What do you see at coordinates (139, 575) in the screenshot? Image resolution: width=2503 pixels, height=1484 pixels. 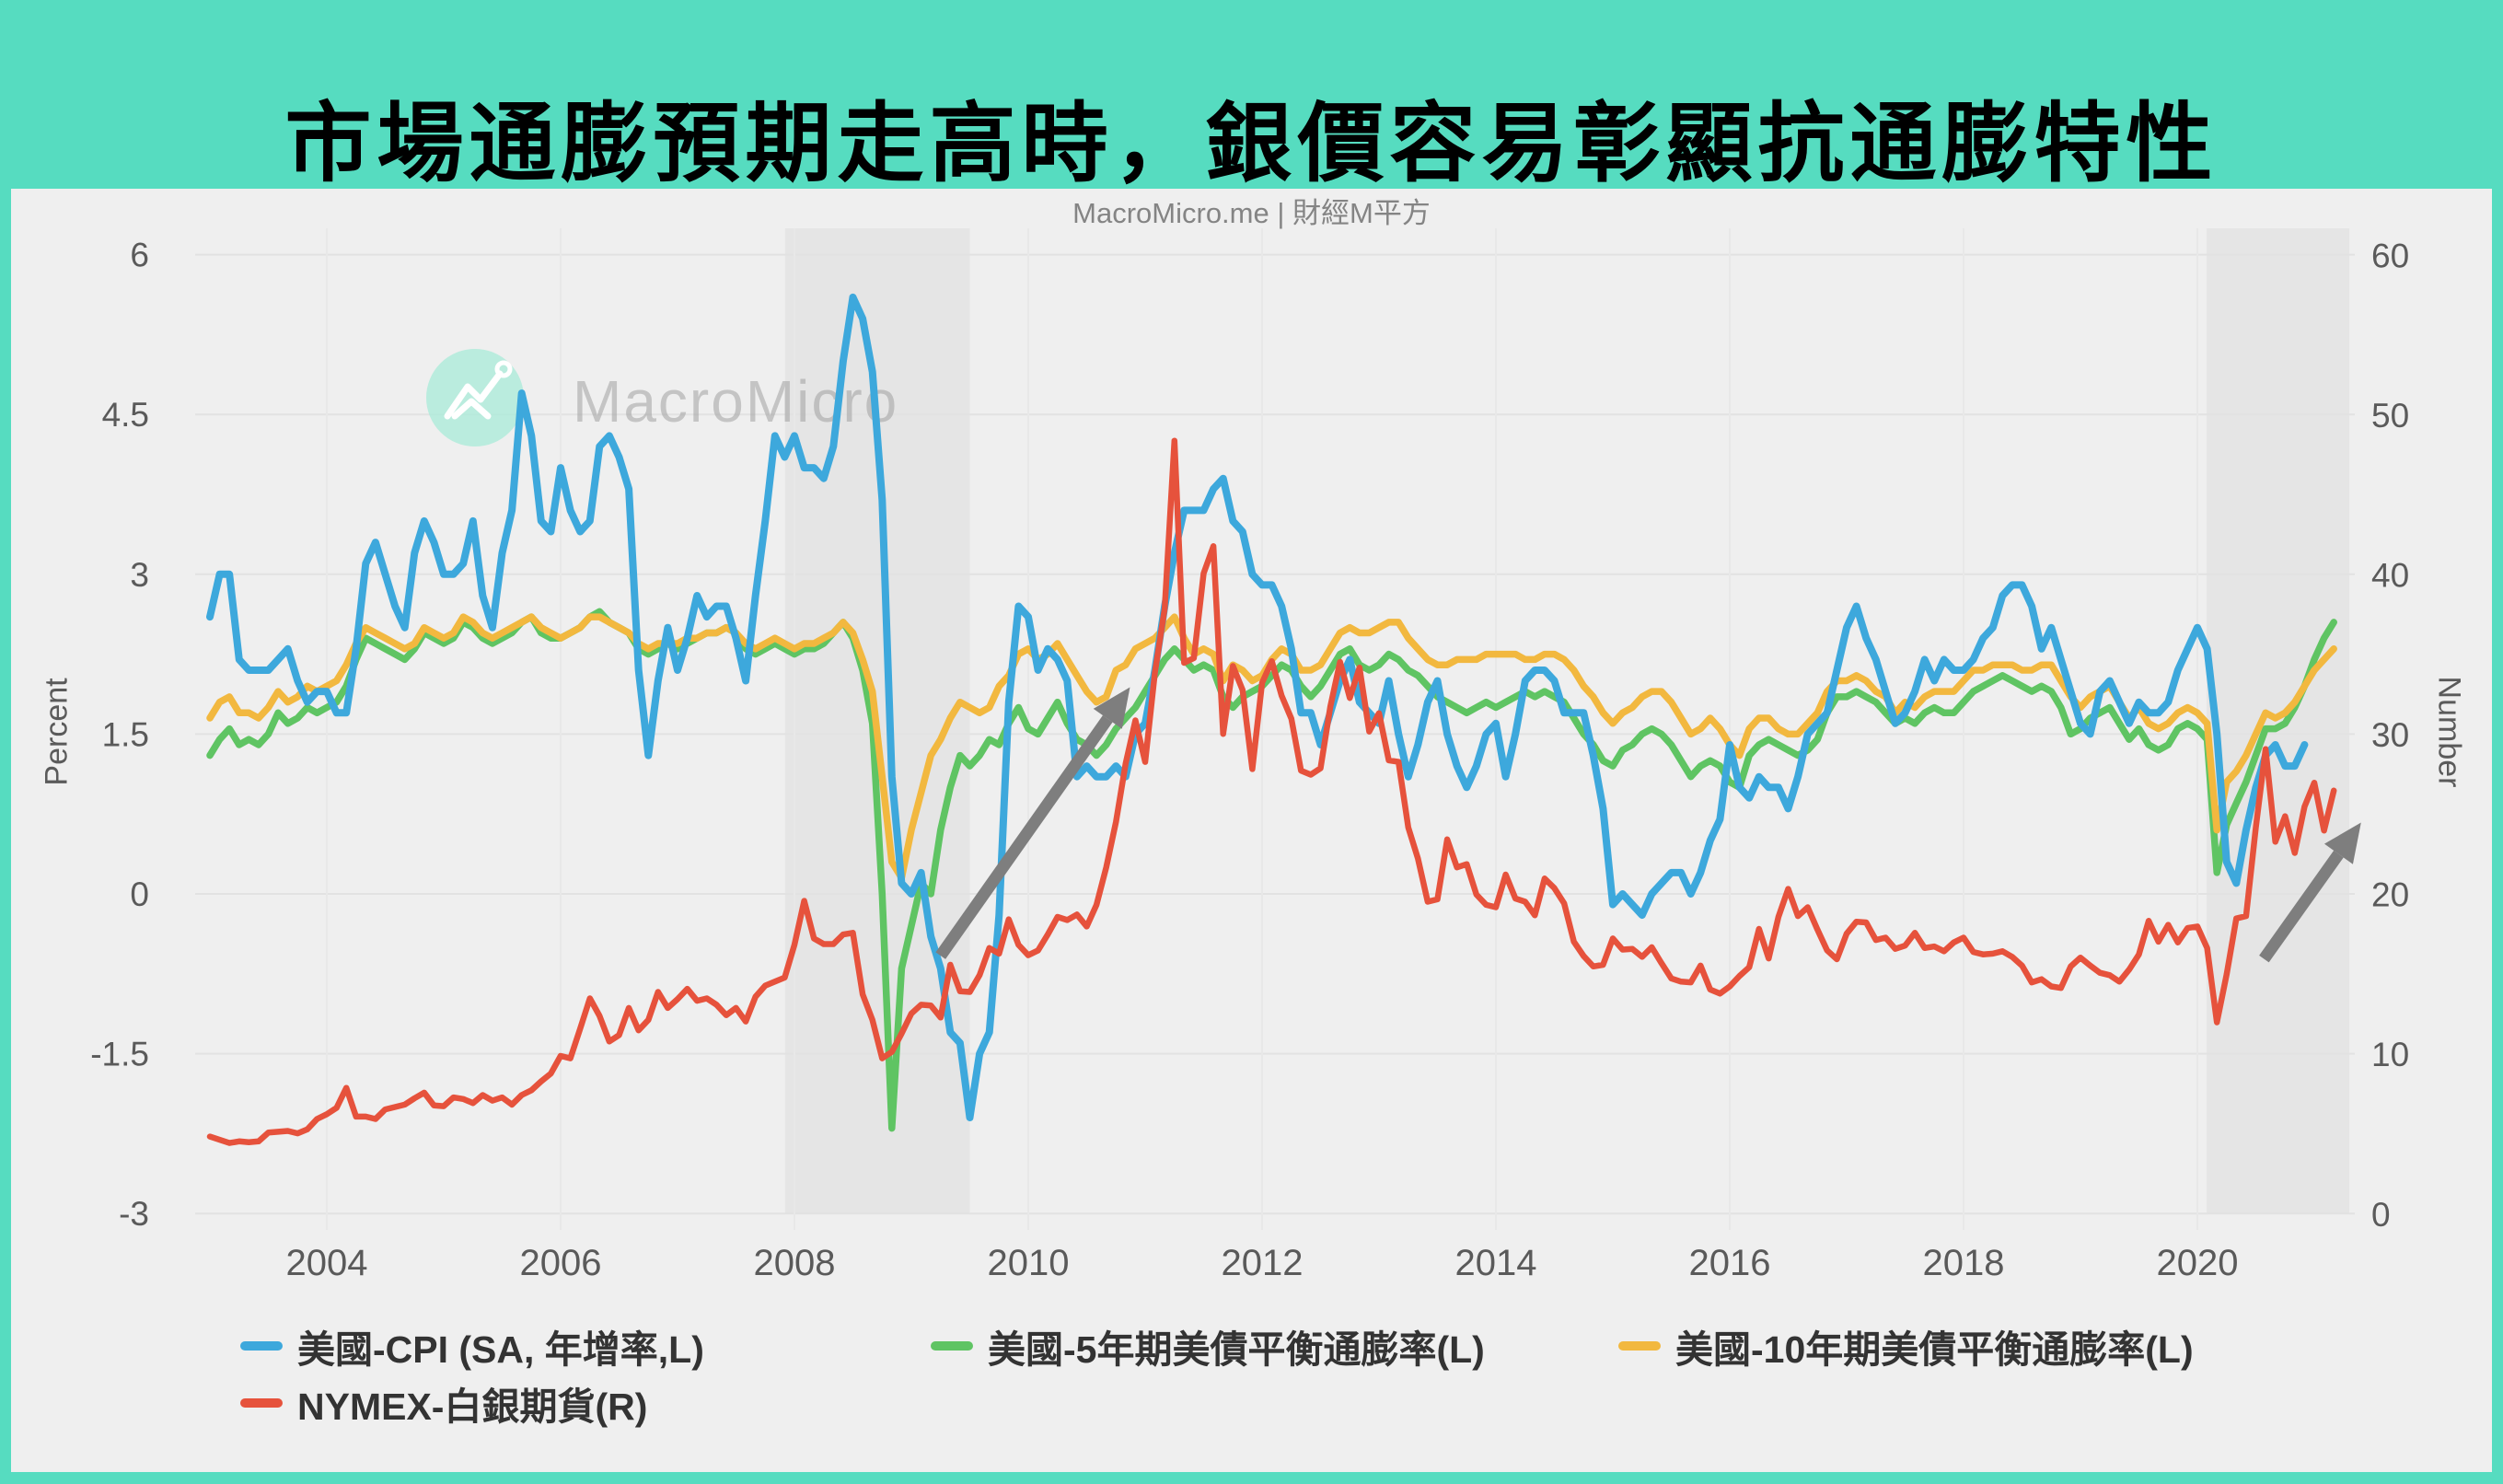 I see `left-axis-tick: 3` at bounding box center [139, 575].